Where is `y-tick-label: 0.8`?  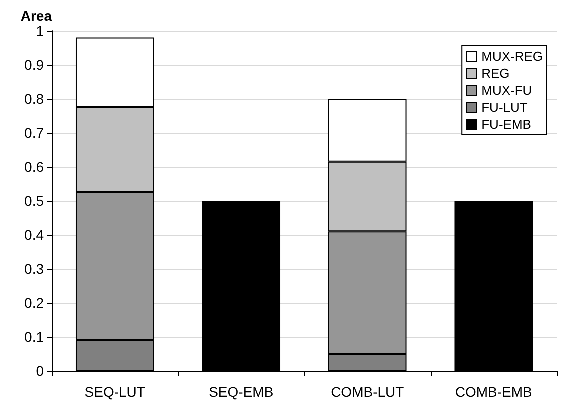
y-tick-label: 0.8 is located at coordinates (34, 99).